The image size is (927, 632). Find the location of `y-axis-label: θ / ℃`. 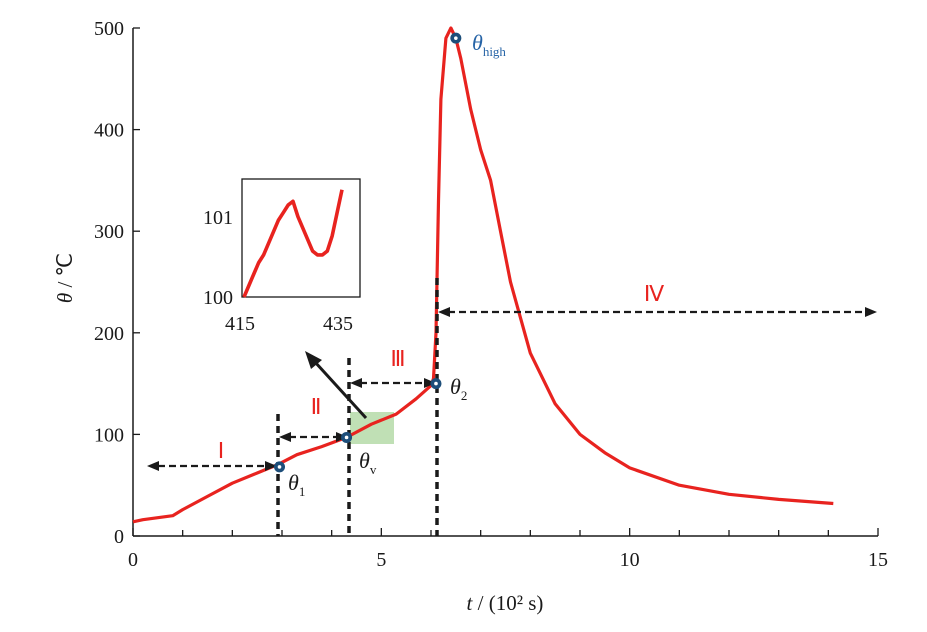

y-axis-label: θ / ℃ is located at coordinates (65, 278).